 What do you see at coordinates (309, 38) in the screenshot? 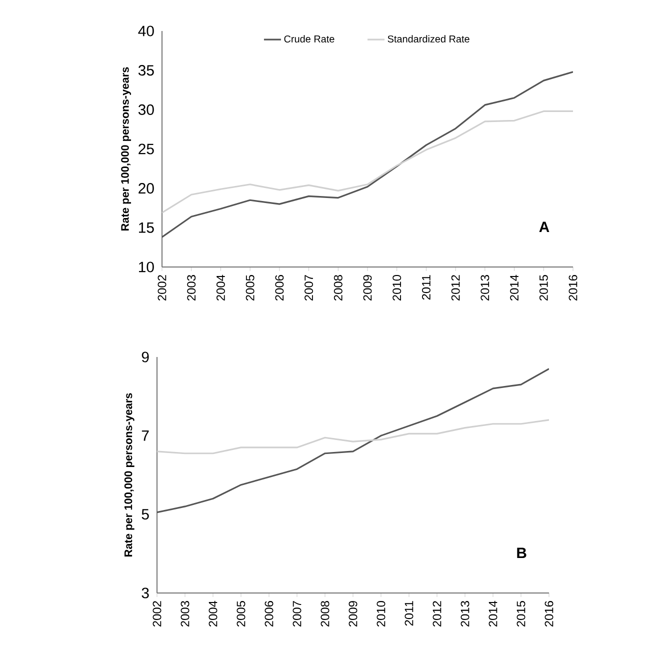
I see `legend-label: Crude Rate` at bounding box center [309, 38].